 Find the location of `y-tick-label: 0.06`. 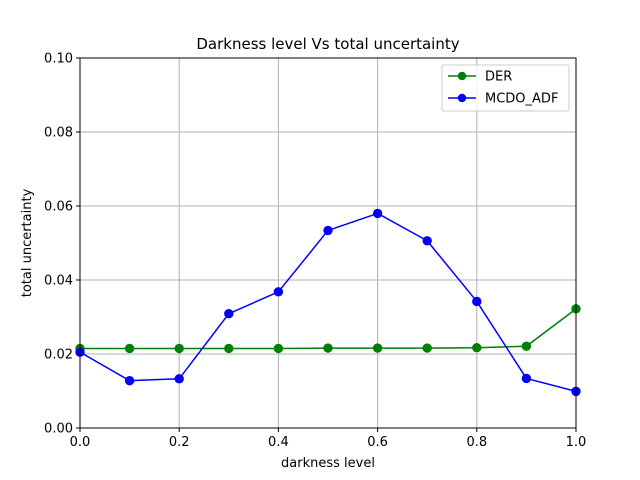

y-tick-label: 0.06 is located at coordinates (58, 207).